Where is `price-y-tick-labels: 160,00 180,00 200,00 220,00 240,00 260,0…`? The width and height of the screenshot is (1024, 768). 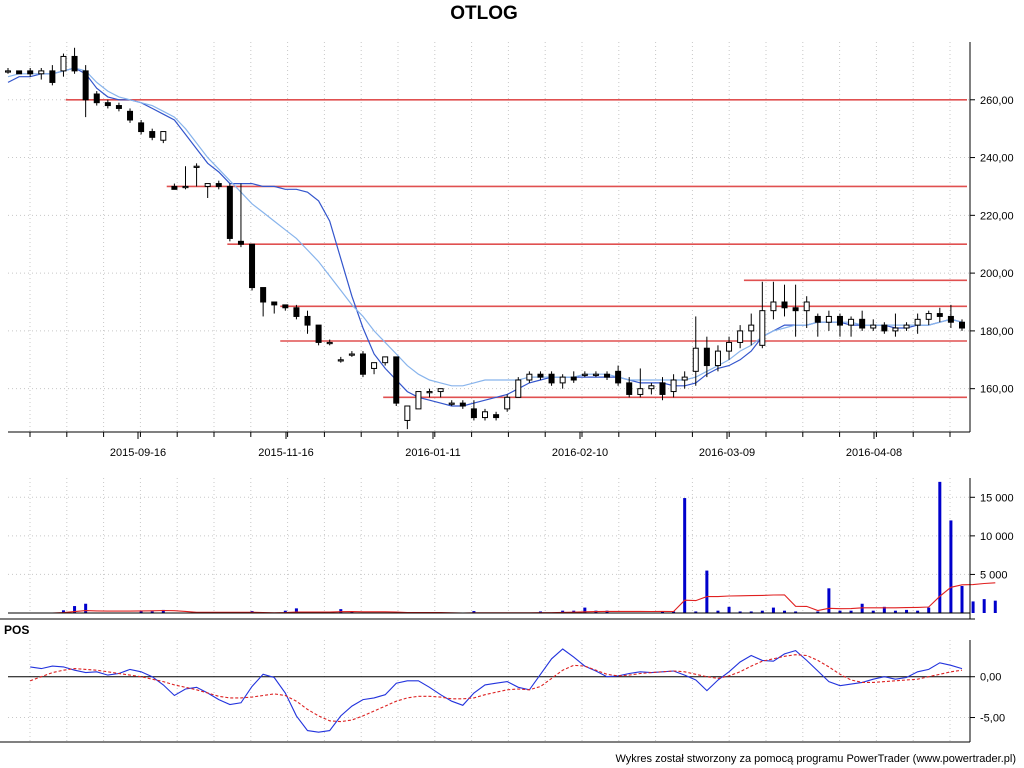
price-y-tick-labels: 160,00 180,00 200,00 220,00 240,00 260,0… is located at coordinates (997, 245).